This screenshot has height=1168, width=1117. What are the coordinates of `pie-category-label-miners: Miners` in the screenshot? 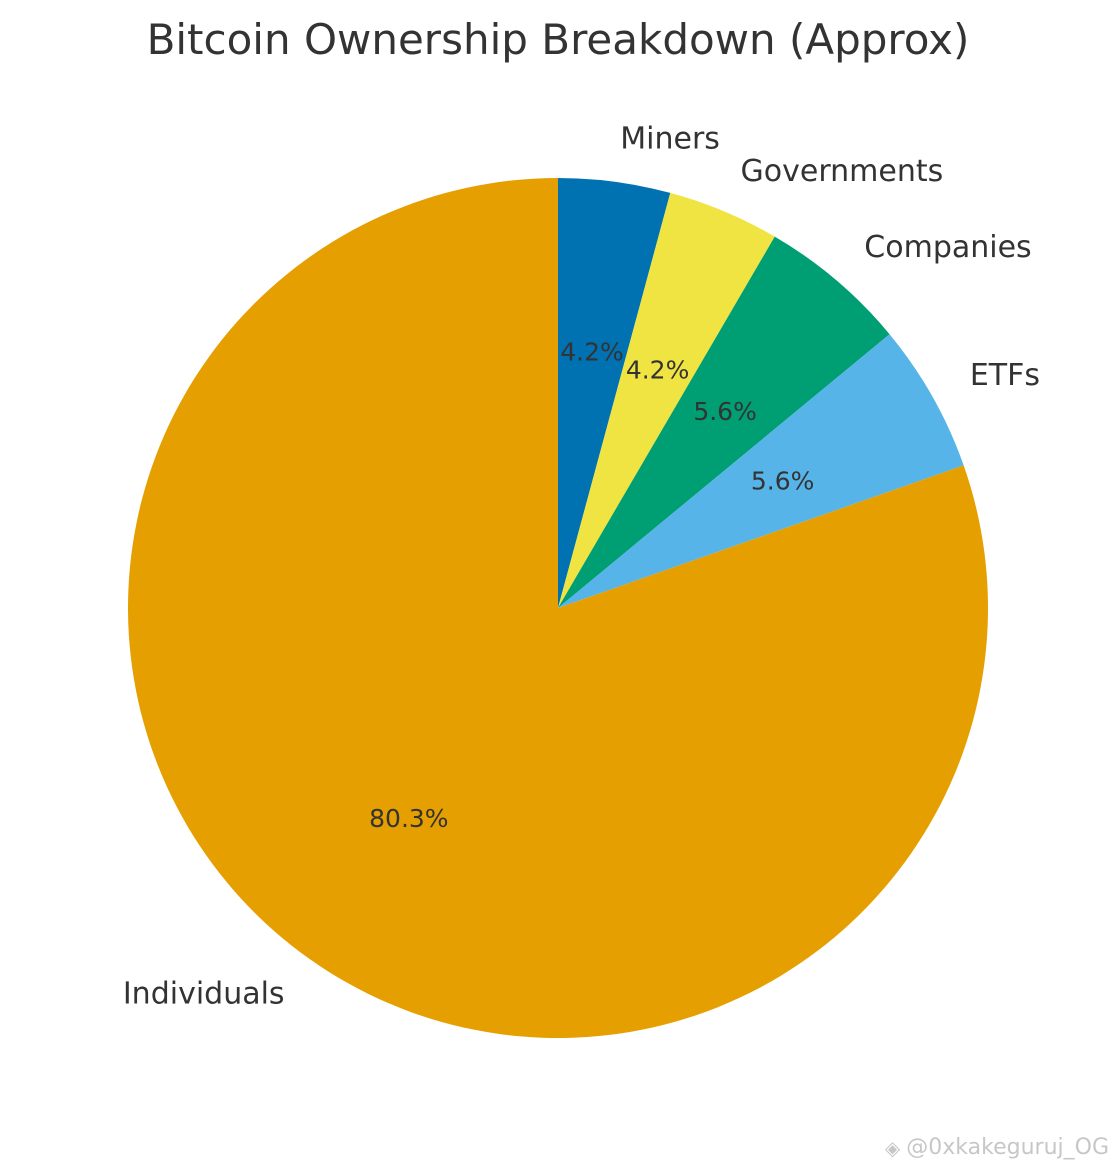 It's located at (670, 139).